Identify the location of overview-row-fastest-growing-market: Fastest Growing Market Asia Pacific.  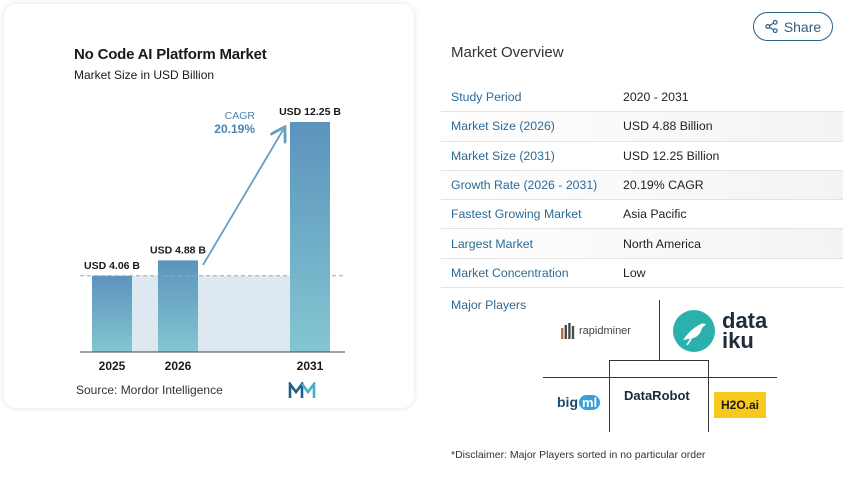
(642, 215).